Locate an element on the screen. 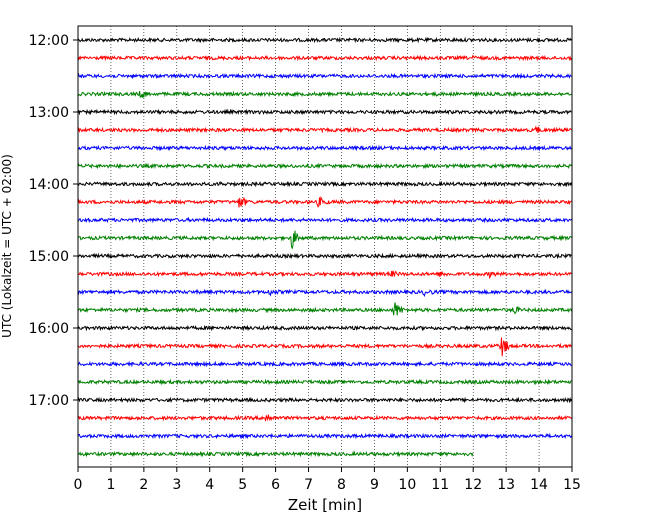  y-tick-label: 17:00 is located at coordinates (49, 401).